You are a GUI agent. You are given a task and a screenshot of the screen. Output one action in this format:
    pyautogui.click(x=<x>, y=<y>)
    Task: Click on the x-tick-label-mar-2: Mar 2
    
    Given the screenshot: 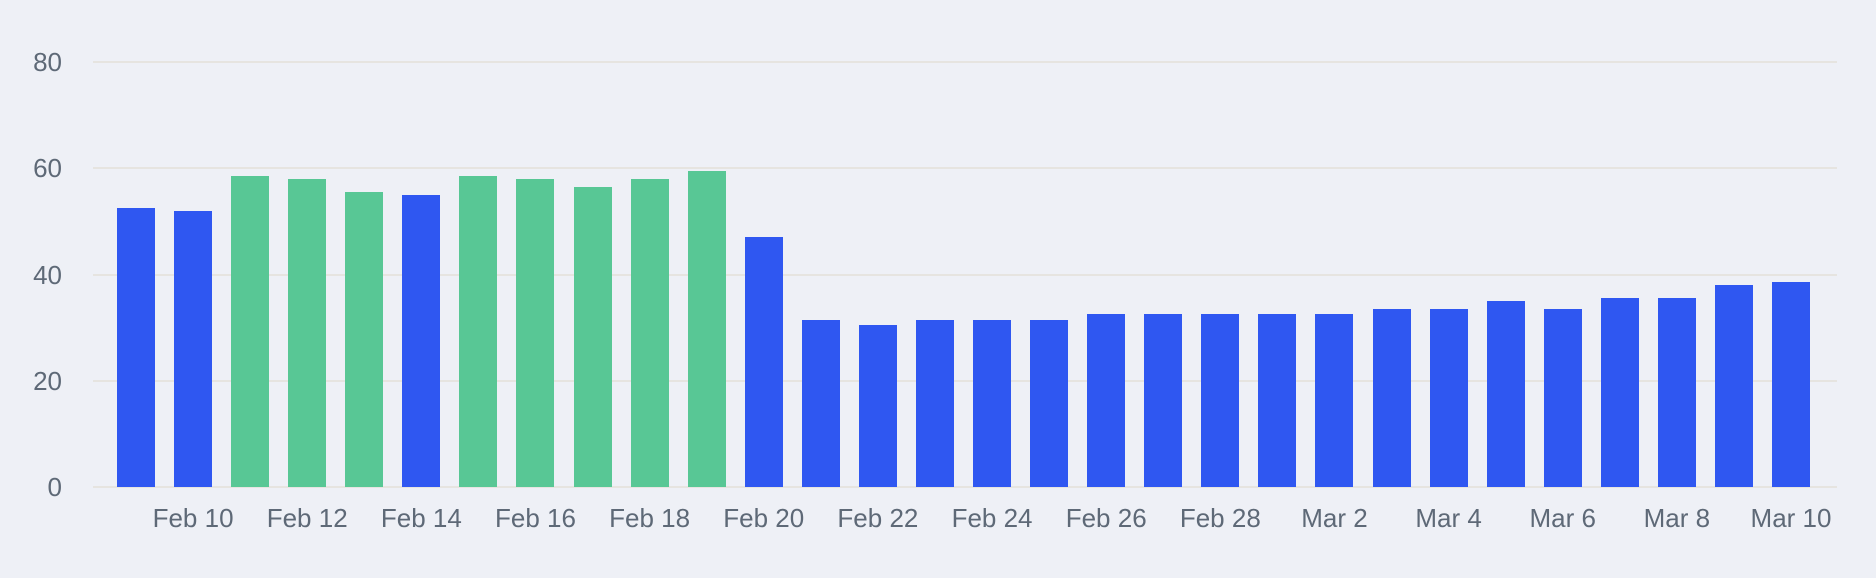 What is the action you would take?
    pyautogui.click(x=1334, y=518)
    